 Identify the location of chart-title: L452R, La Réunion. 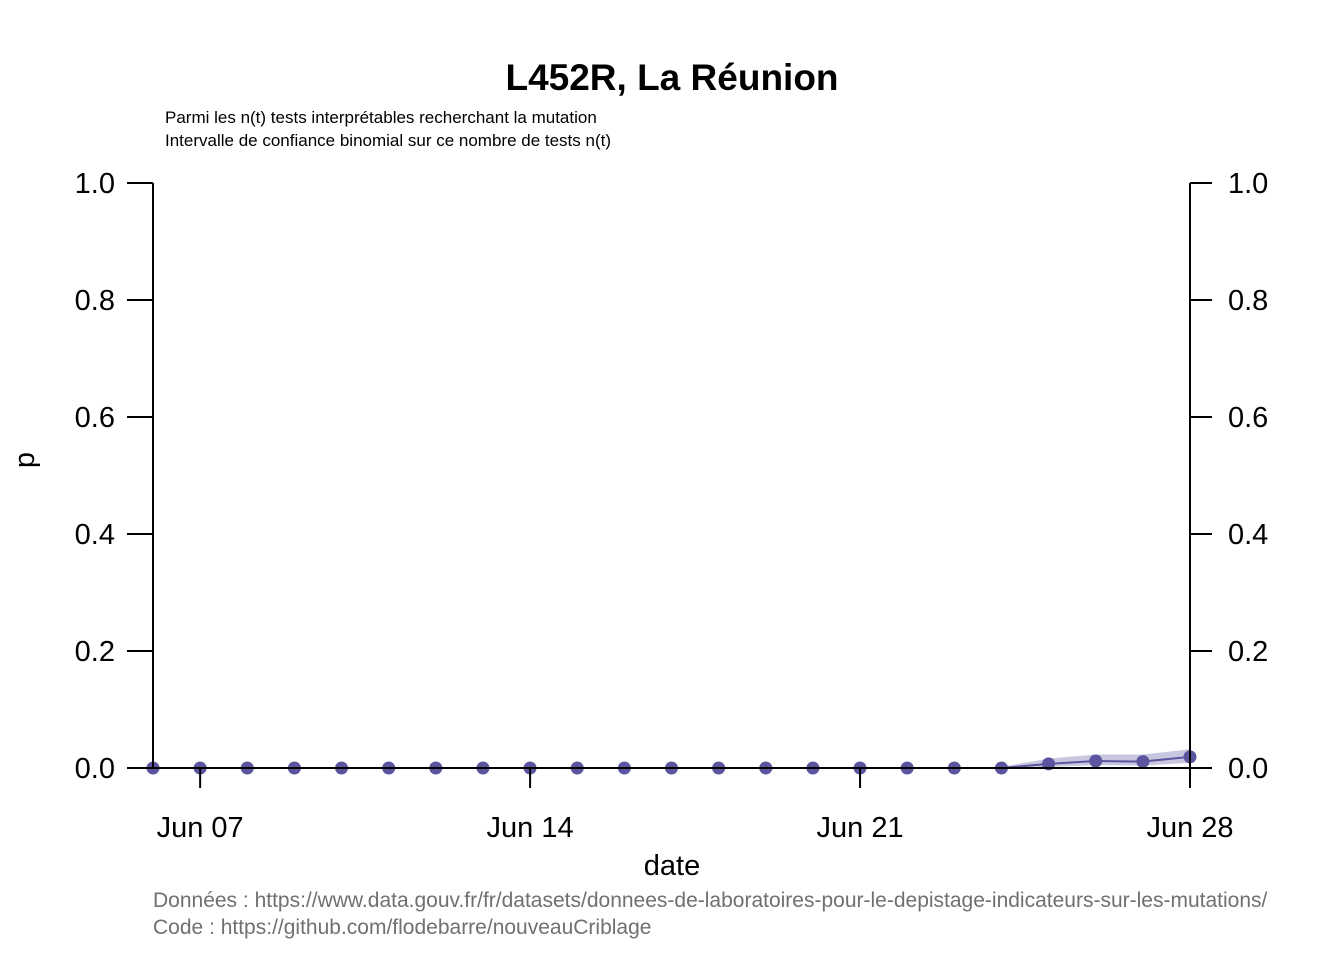
(671, 77).